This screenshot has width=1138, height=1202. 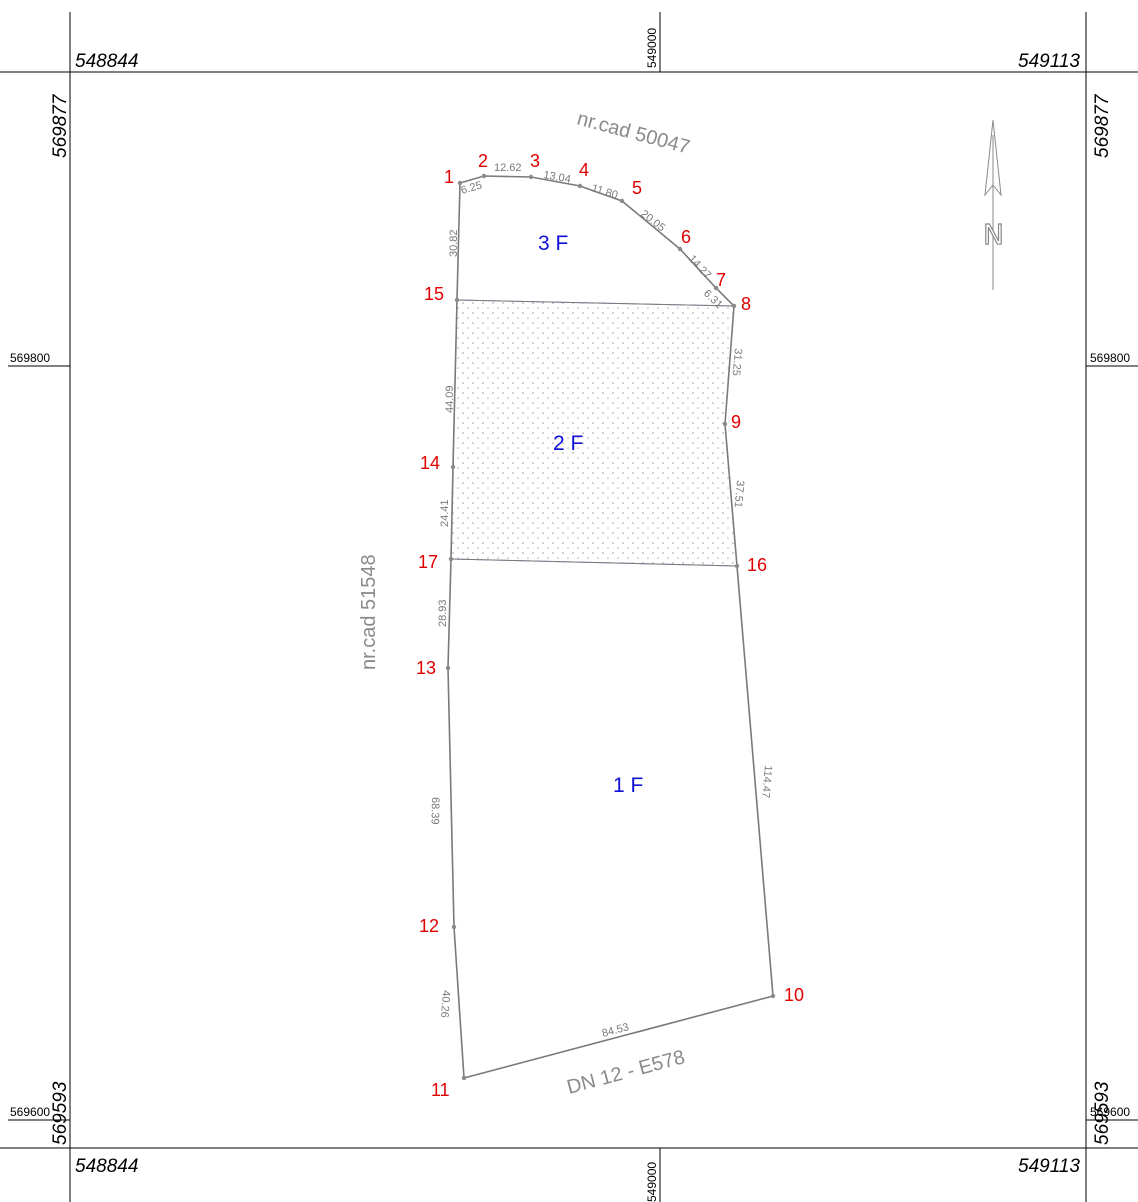 I want to click on segment-length-9-16: 37.51, so click(x=739, y=494).